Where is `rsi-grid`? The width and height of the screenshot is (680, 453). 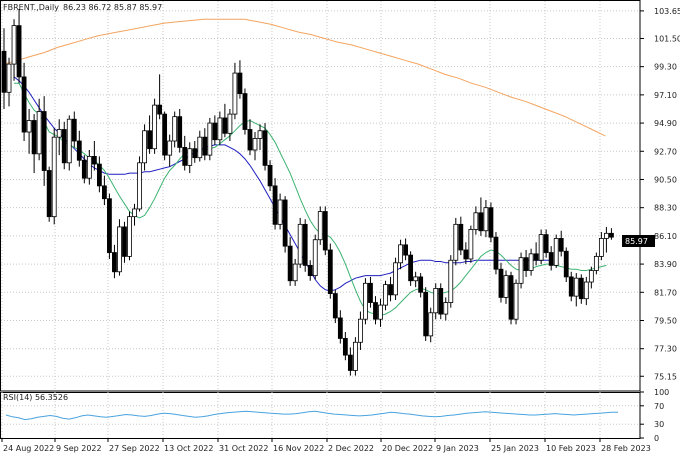
rsi-grid is located at coordinates (320, 415).